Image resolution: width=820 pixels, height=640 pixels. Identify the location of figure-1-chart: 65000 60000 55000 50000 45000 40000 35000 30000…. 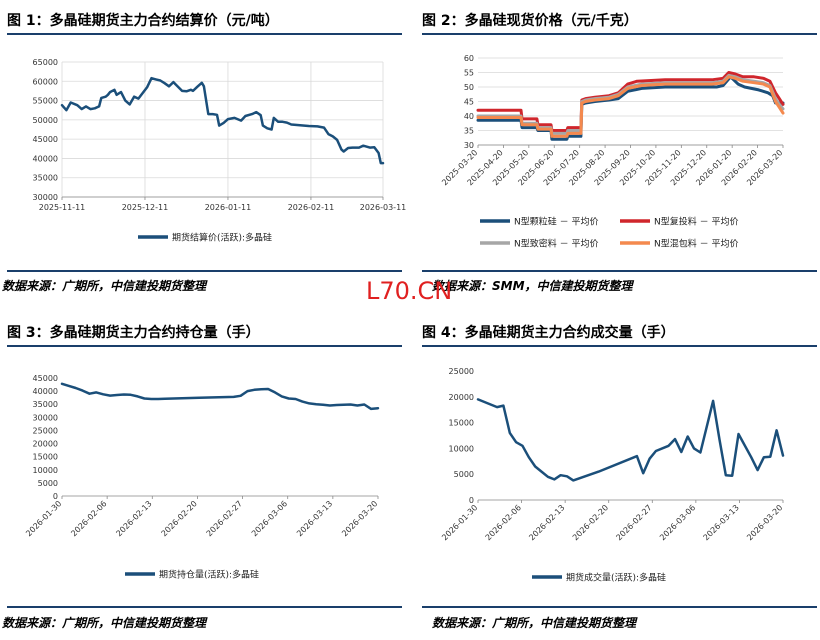
(220, 151).